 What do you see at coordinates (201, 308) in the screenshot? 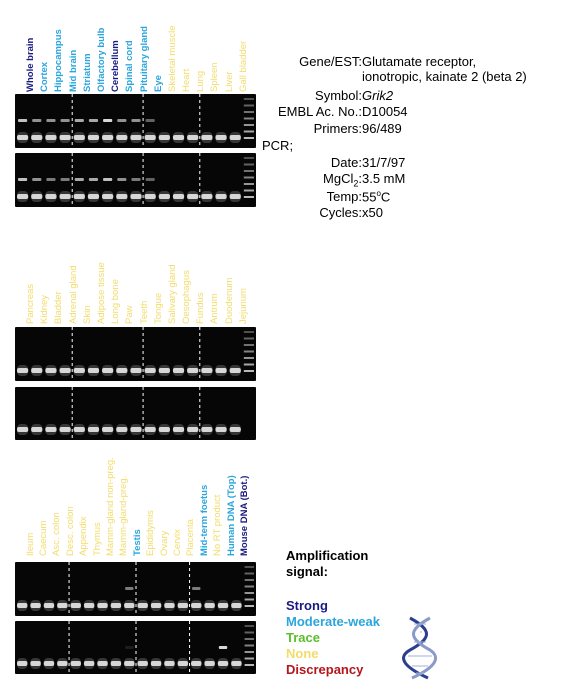
I see `lane-label-text: Fundus` at bounding box center [201, 308].